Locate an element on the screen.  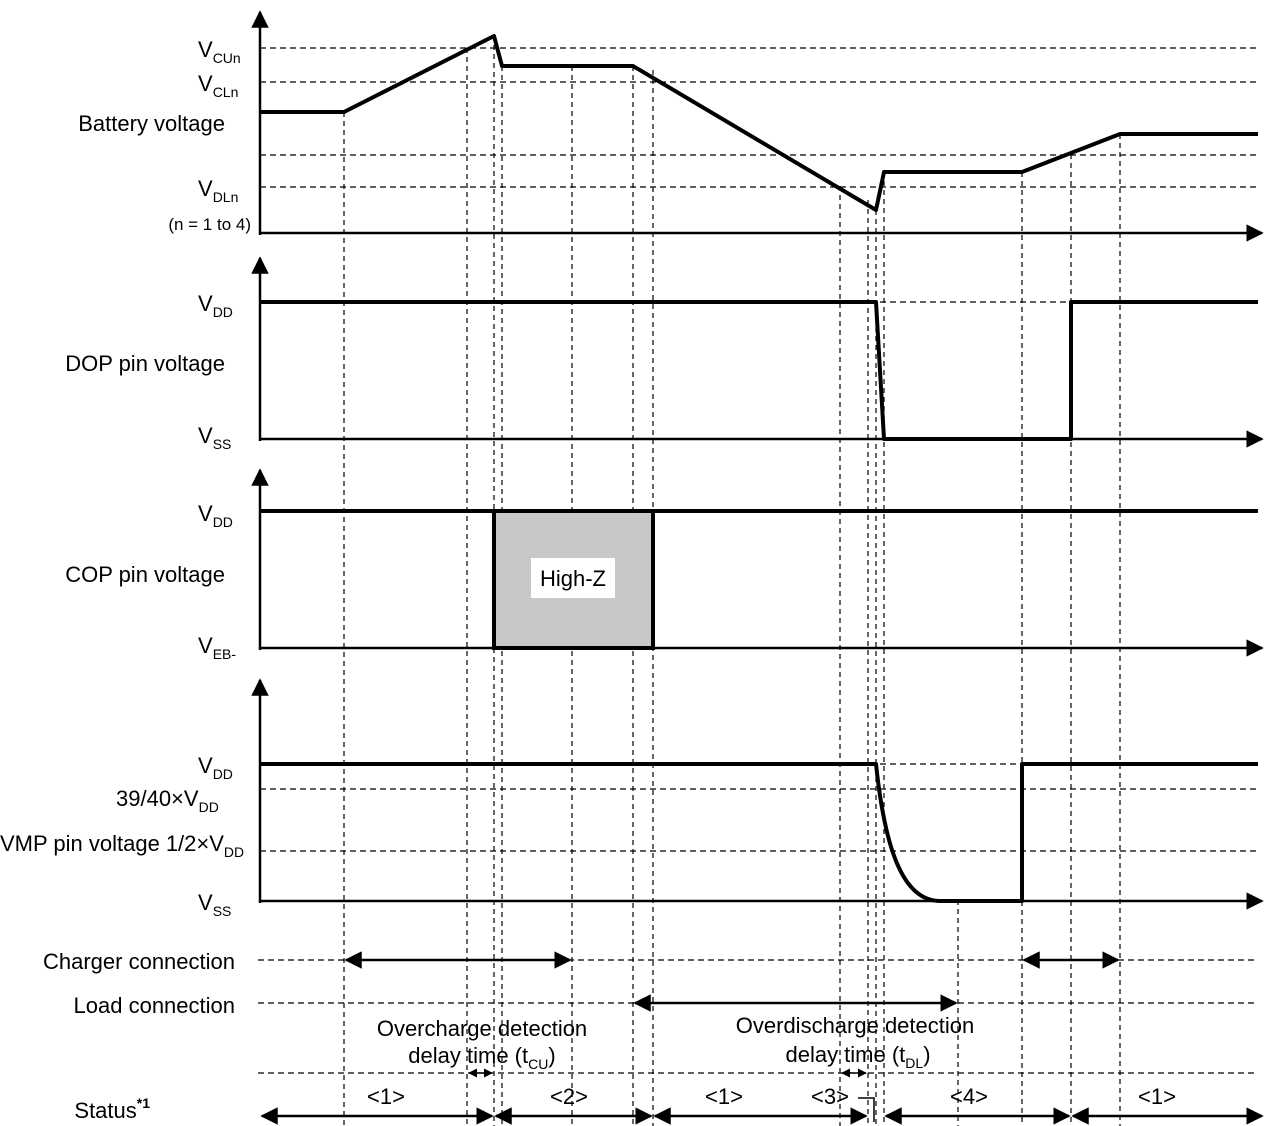
dop-vss-label: VSS is located at coordinates (214, 437).